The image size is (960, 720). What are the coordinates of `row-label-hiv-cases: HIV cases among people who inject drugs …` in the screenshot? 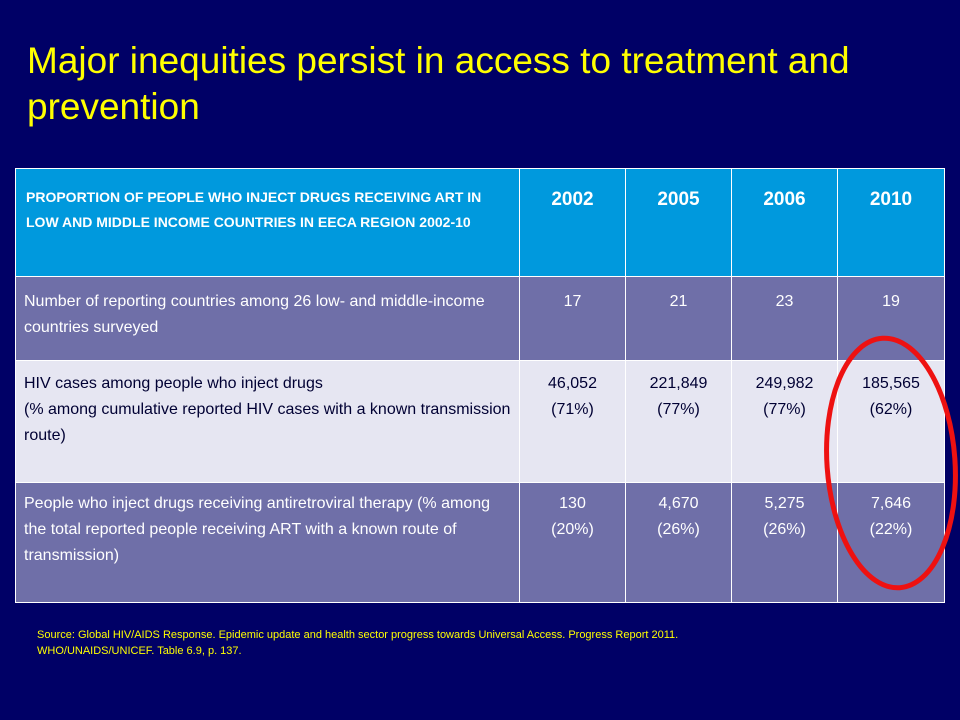 It's located at (267, 421).